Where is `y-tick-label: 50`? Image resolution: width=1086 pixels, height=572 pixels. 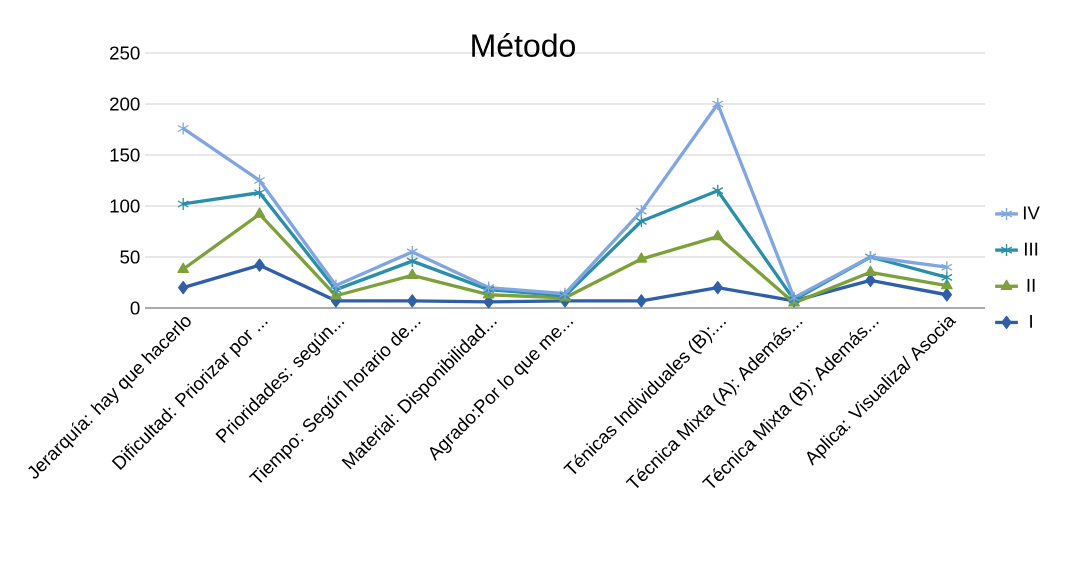 y-tick-label: 50 is located at coordinates (130, 257).